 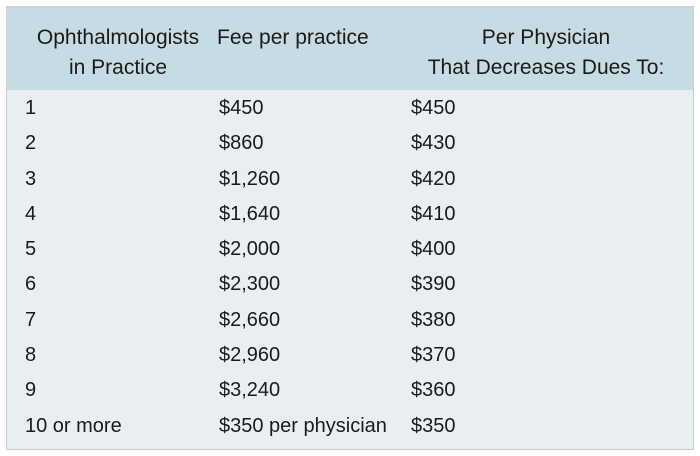 What do you see at coordinates (433, 284) in the screenshot?
I see `cell-per-physician: $390` at bounding box center [433, 284].